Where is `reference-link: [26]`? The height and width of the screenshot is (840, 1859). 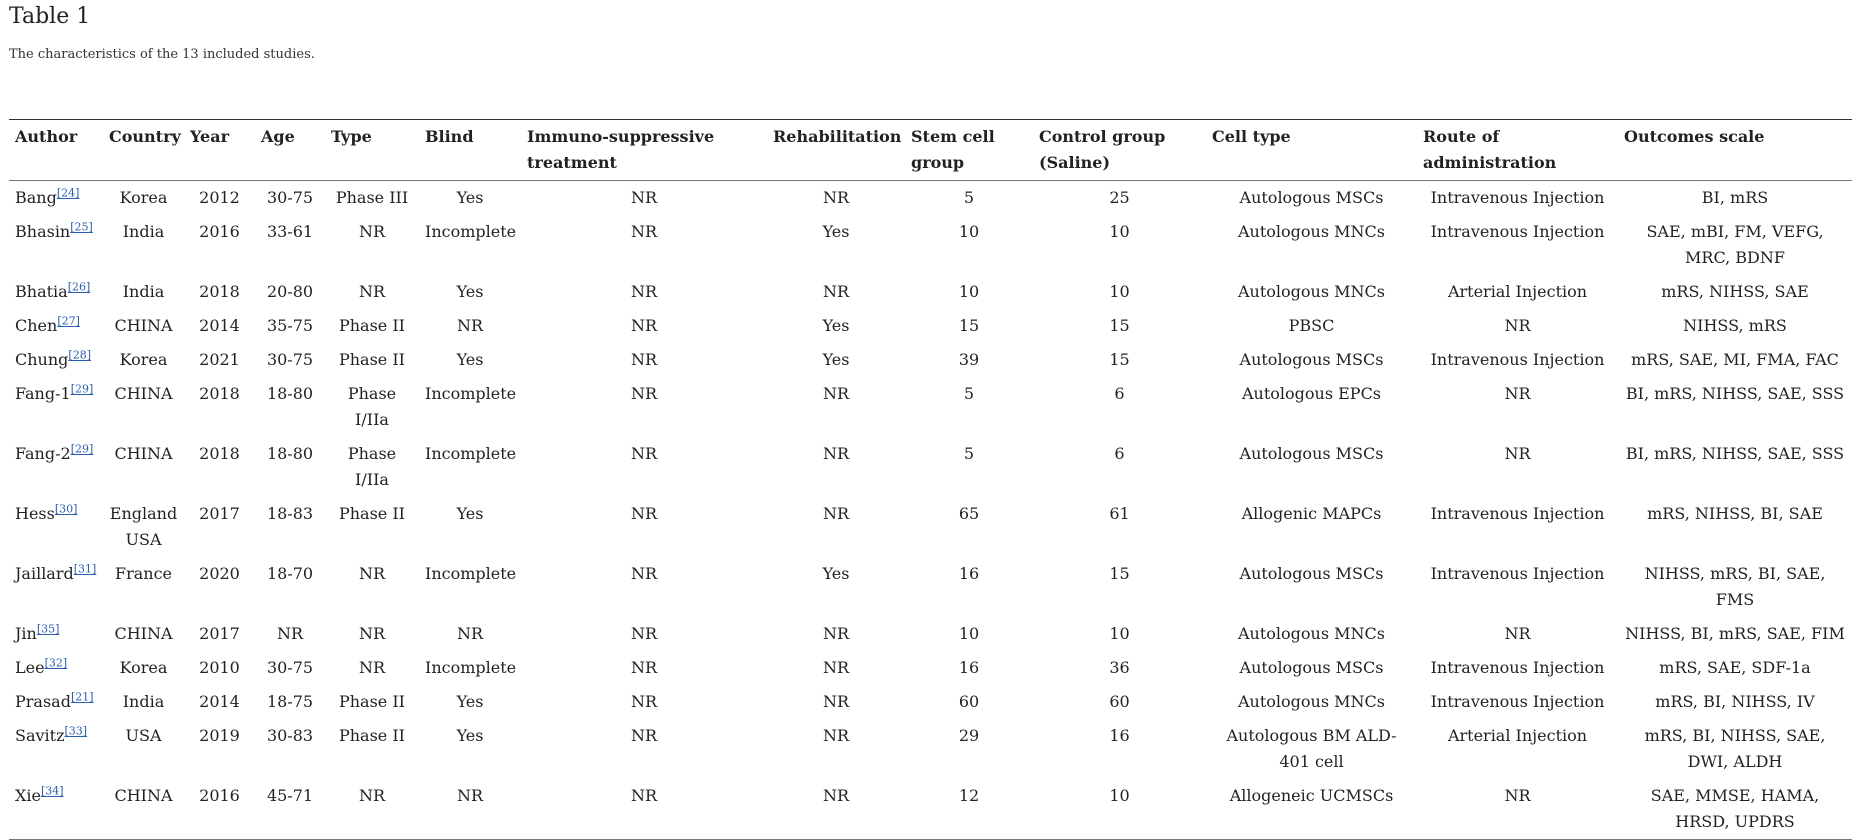
reference-link: [26] is located at coordinates (79, 287).